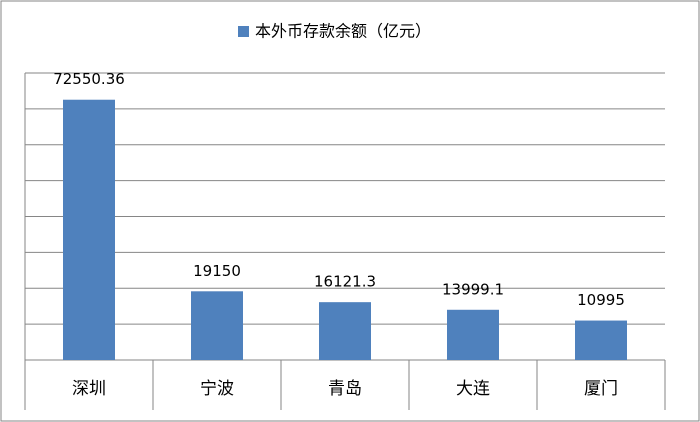 Image resolution: width=700 pixels, height=422 pixels. Describe the element at coordinates (345, 389) in the screenshot. I see `x-tick-label: 青岛` at that location.